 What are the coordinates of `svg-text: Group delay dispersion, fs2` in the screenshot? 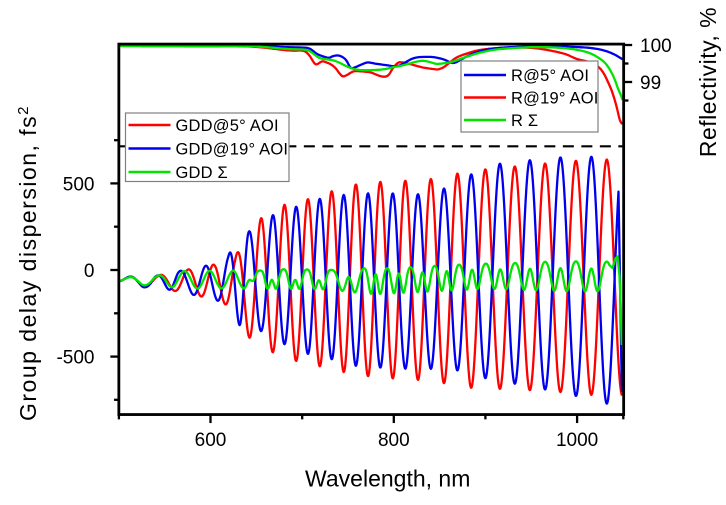 It's located at (28, 263).